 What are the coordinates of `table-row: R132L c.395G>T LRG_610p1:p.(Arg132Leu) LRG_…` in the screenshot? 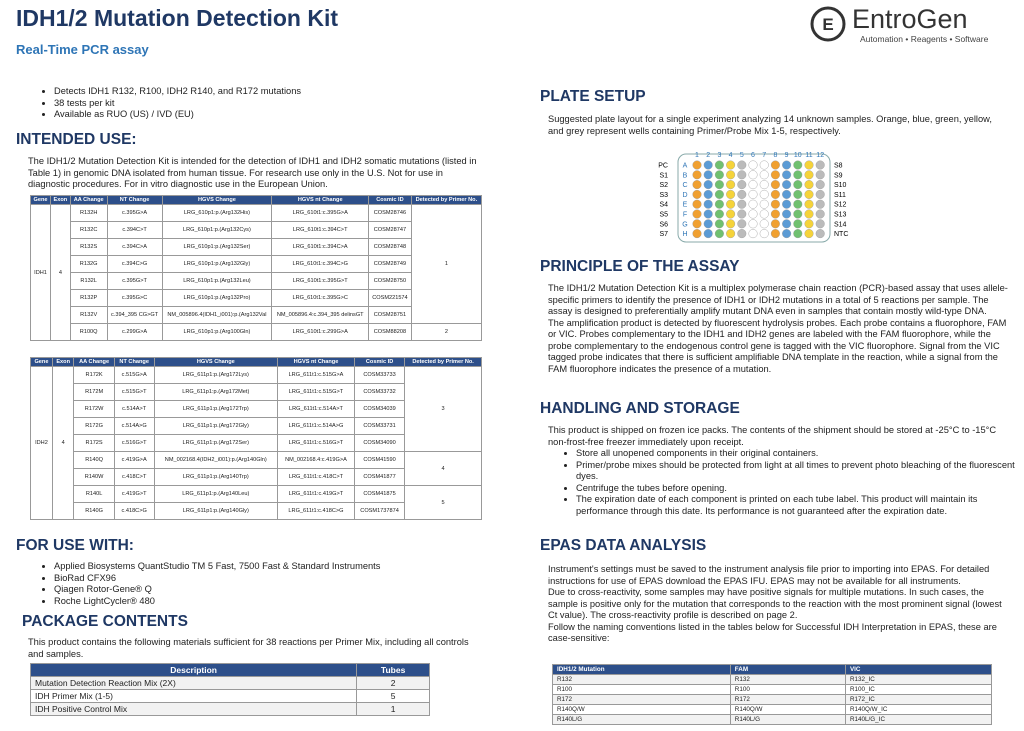 It's located at (256, 281).